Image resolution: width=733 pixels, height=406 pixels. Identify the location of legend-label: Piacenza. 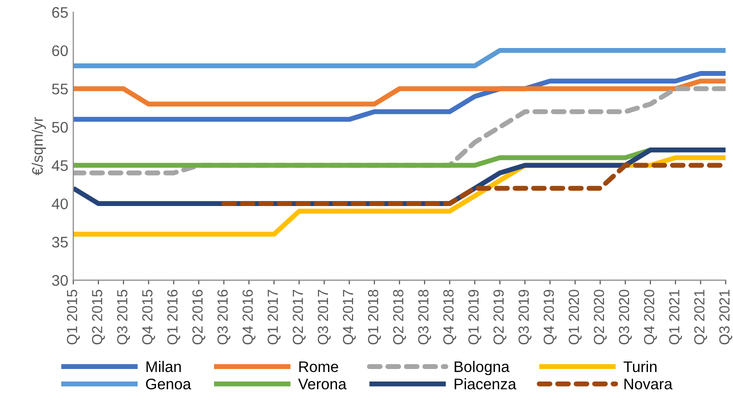
(485, 384).